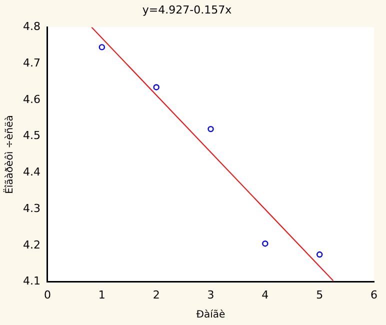  What do you see at coordinates (187, 9) in the screenshot?
I see `chart-title: y=4.927-0.157x` at bounding box center [187, 9].